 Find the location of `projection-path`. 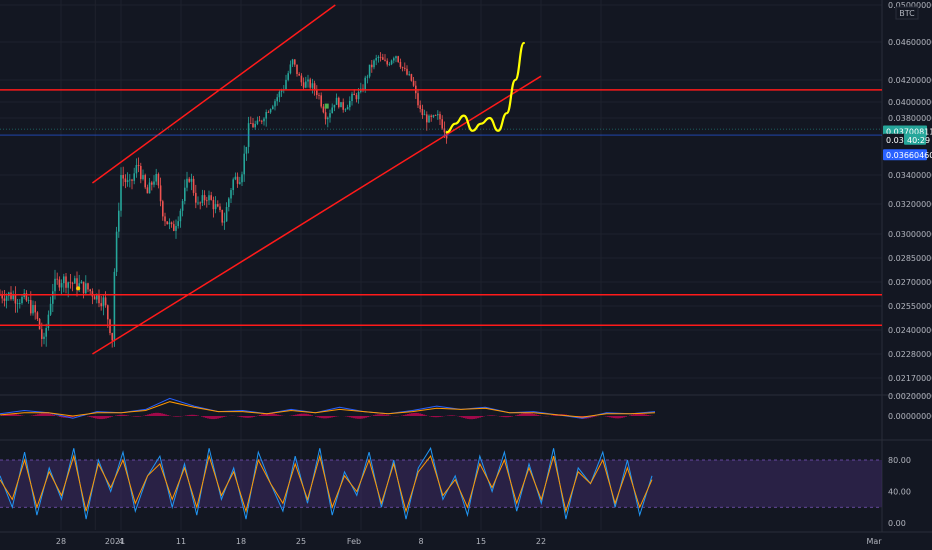

projection-path is located at coordinates (485, 87).